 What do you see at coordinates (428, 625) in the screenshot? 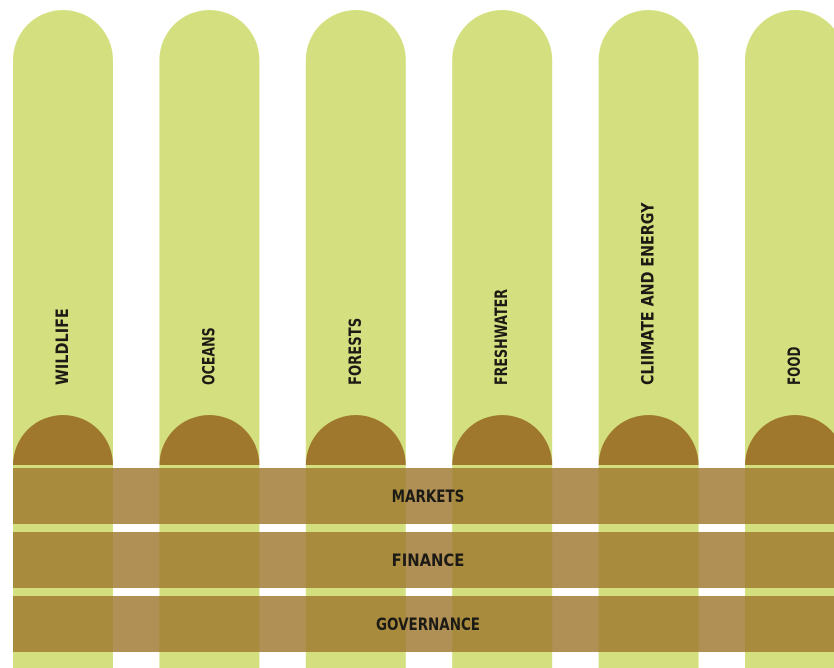
I see `foundation-label: GOVERNANCE` at bounding box center [428, 625].